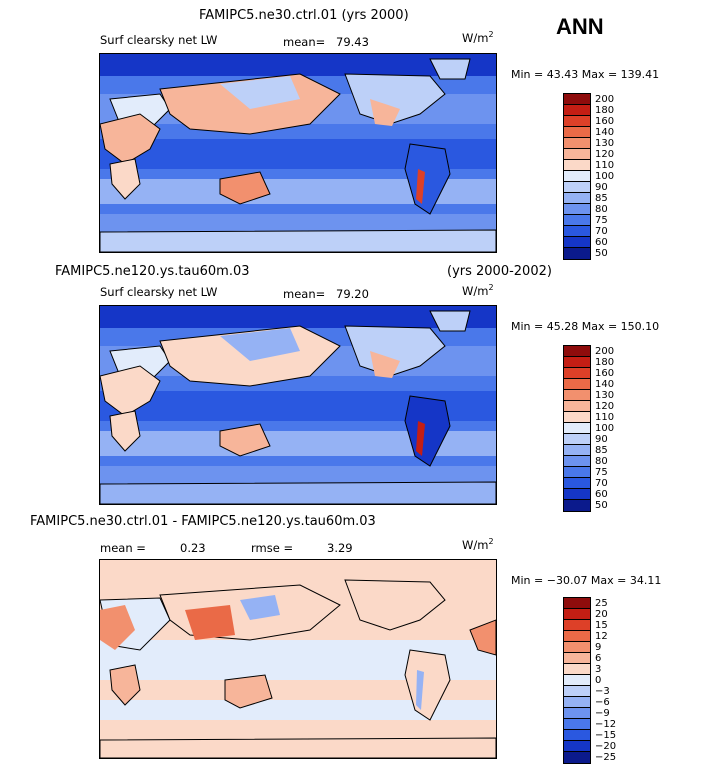 The width and height of the screenshot is (718, 768). Describe the element at coordinates (598, 669) in the screenshot. I see `colorbar-label: 3` at that location.